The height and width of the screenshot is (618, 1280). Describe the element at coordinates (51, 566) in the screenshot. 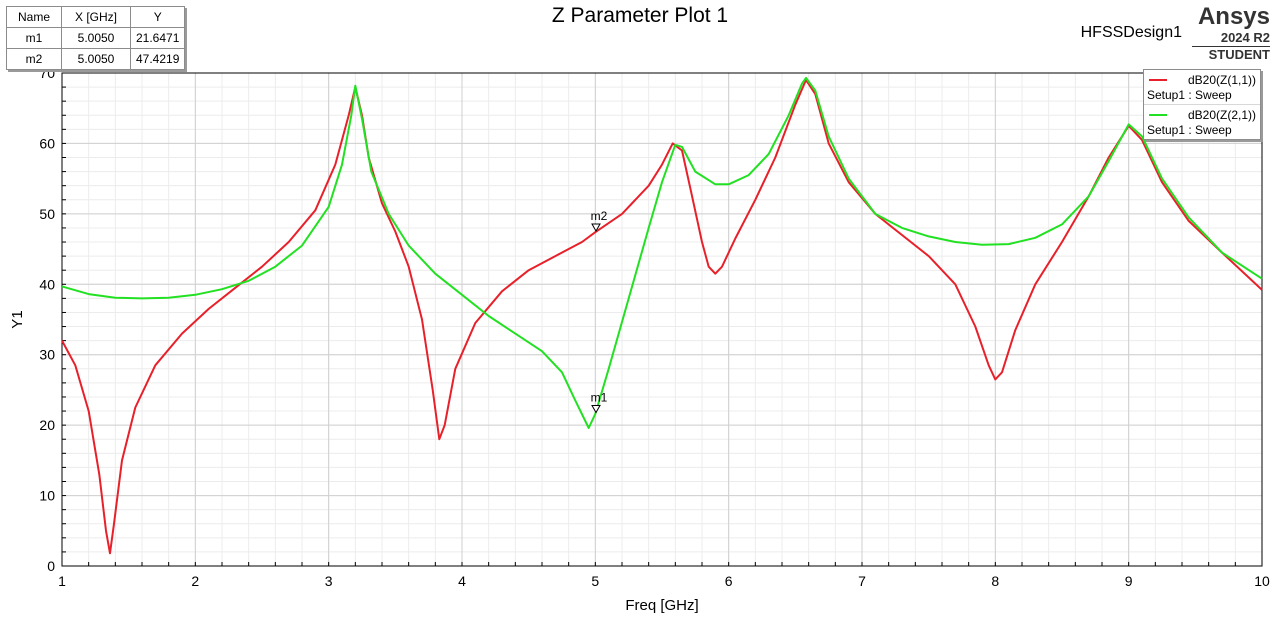

I see `y-tick-label: 0` at that location.